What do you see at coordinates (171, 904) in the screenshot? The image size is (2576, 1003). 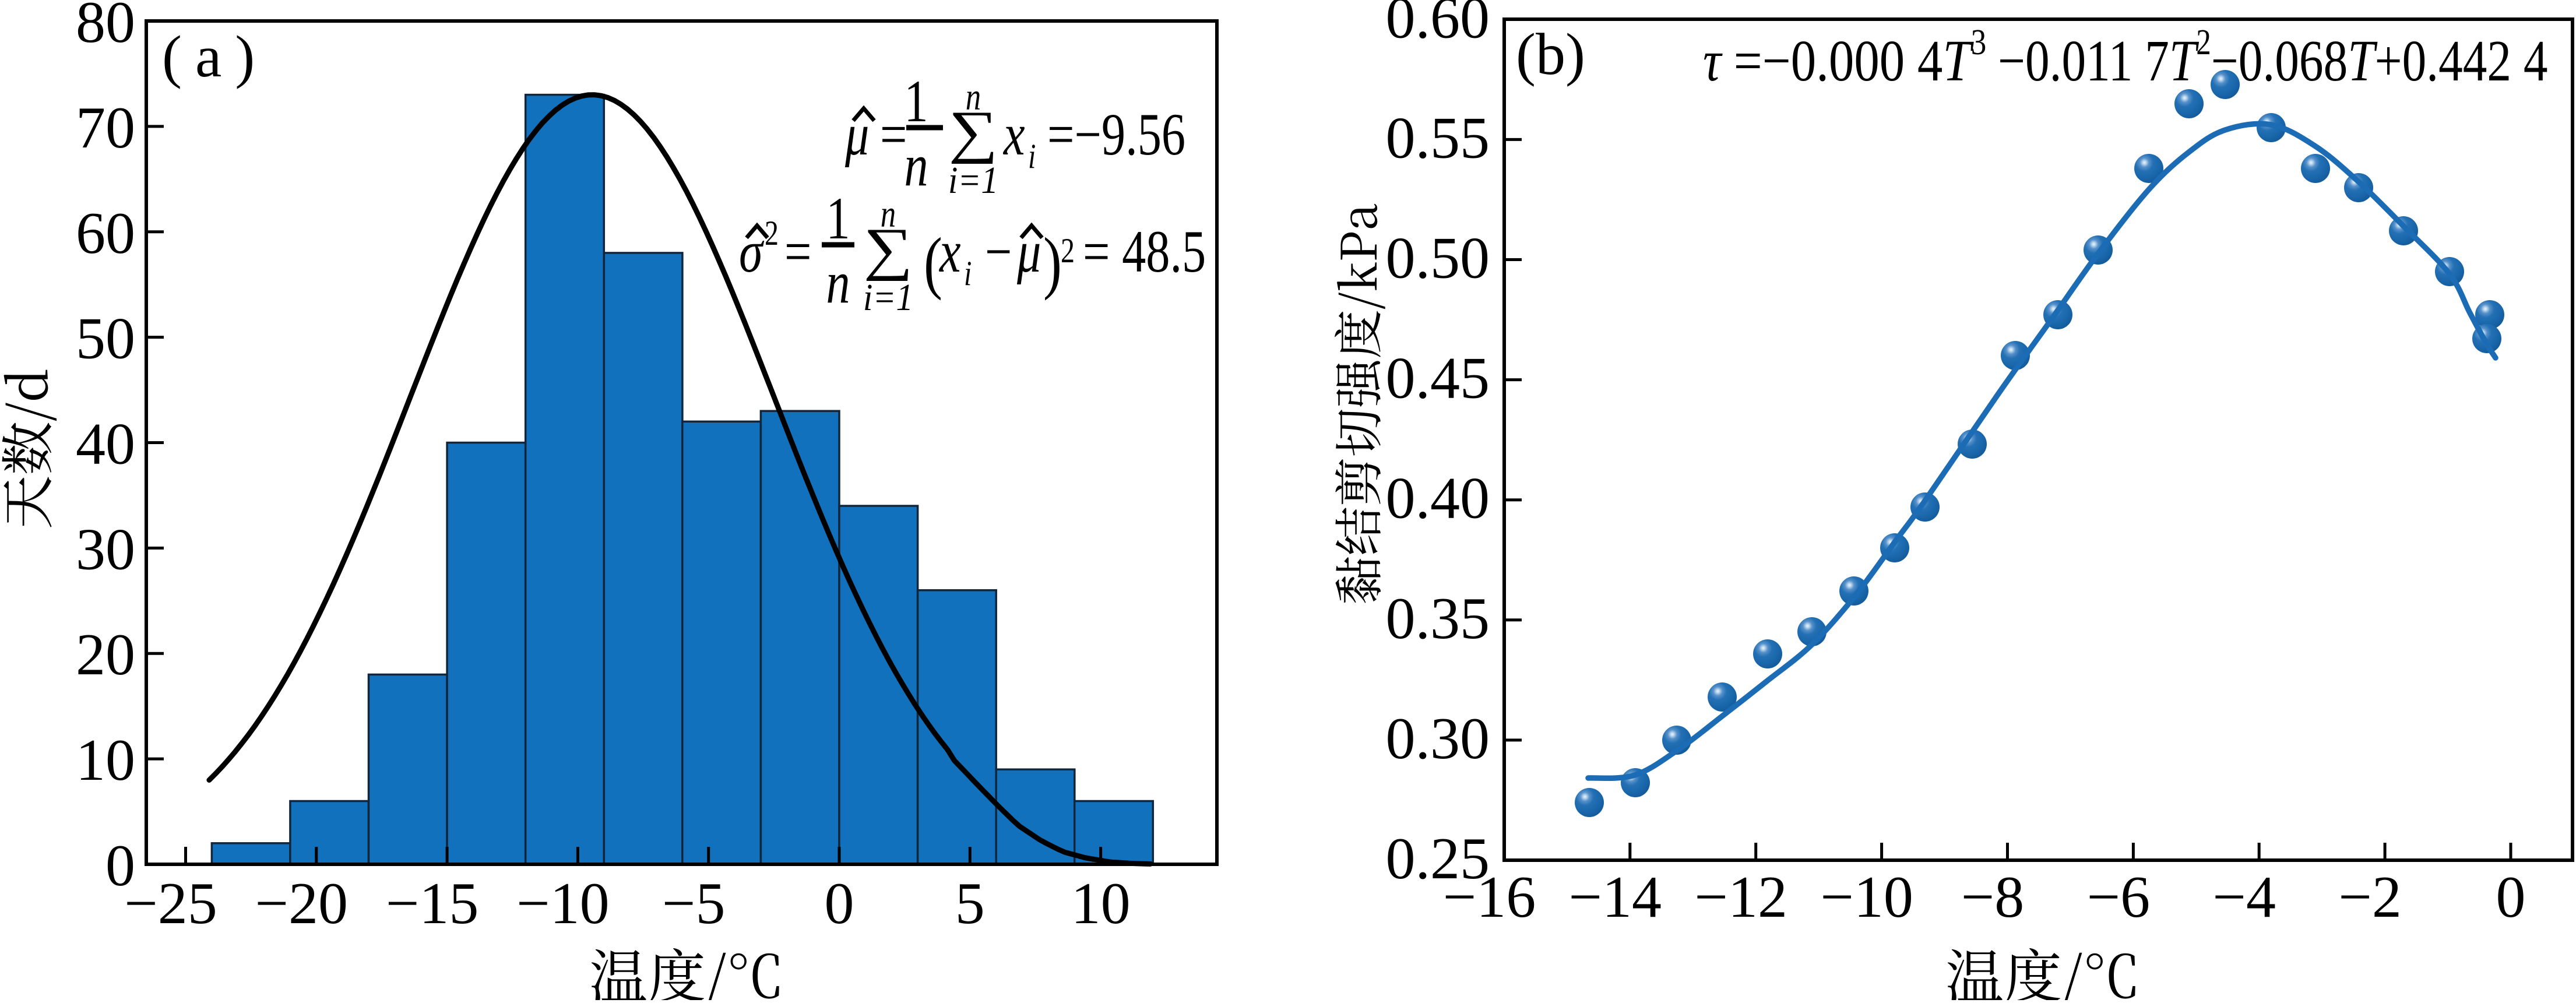 I see `svg-text: −25` at bounding box center [171, 904].